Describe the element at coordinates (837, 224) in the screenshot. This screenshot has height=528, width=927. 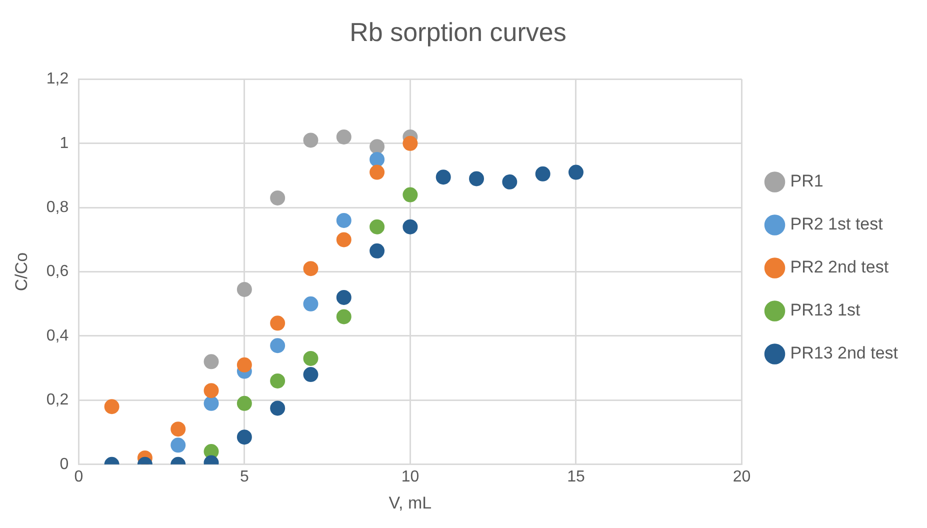
I see `legend-label: PR2 1st test` at that location.